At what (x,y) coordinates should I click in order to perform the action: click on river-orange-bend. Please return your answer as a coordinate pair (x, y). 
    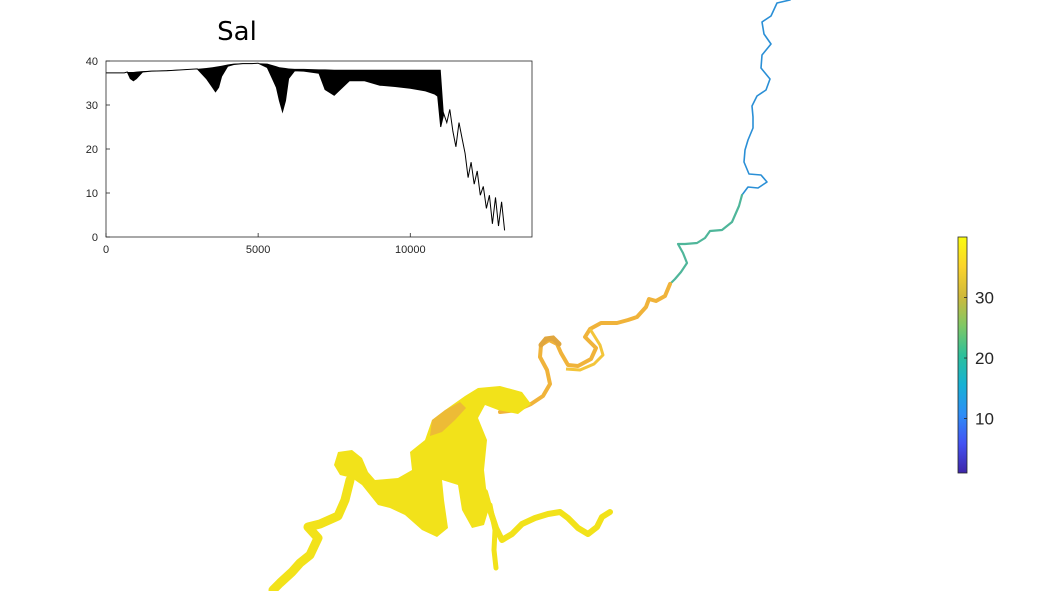
    Looking at the image, I should click on (550, 341).